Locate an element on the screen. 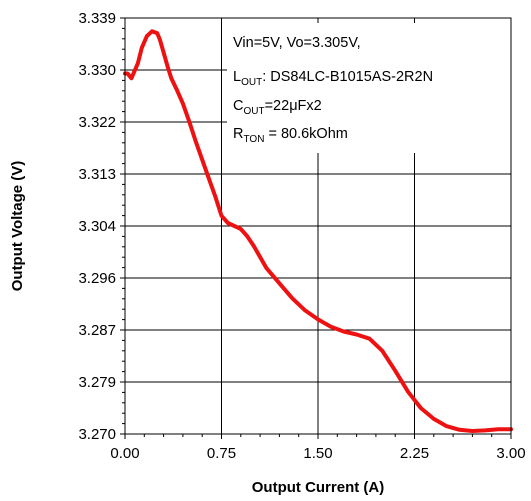 The width and height of the screenshot is (531, 501). y-axis-title: Output Voltage (V) is located at coordinates (17, 226).